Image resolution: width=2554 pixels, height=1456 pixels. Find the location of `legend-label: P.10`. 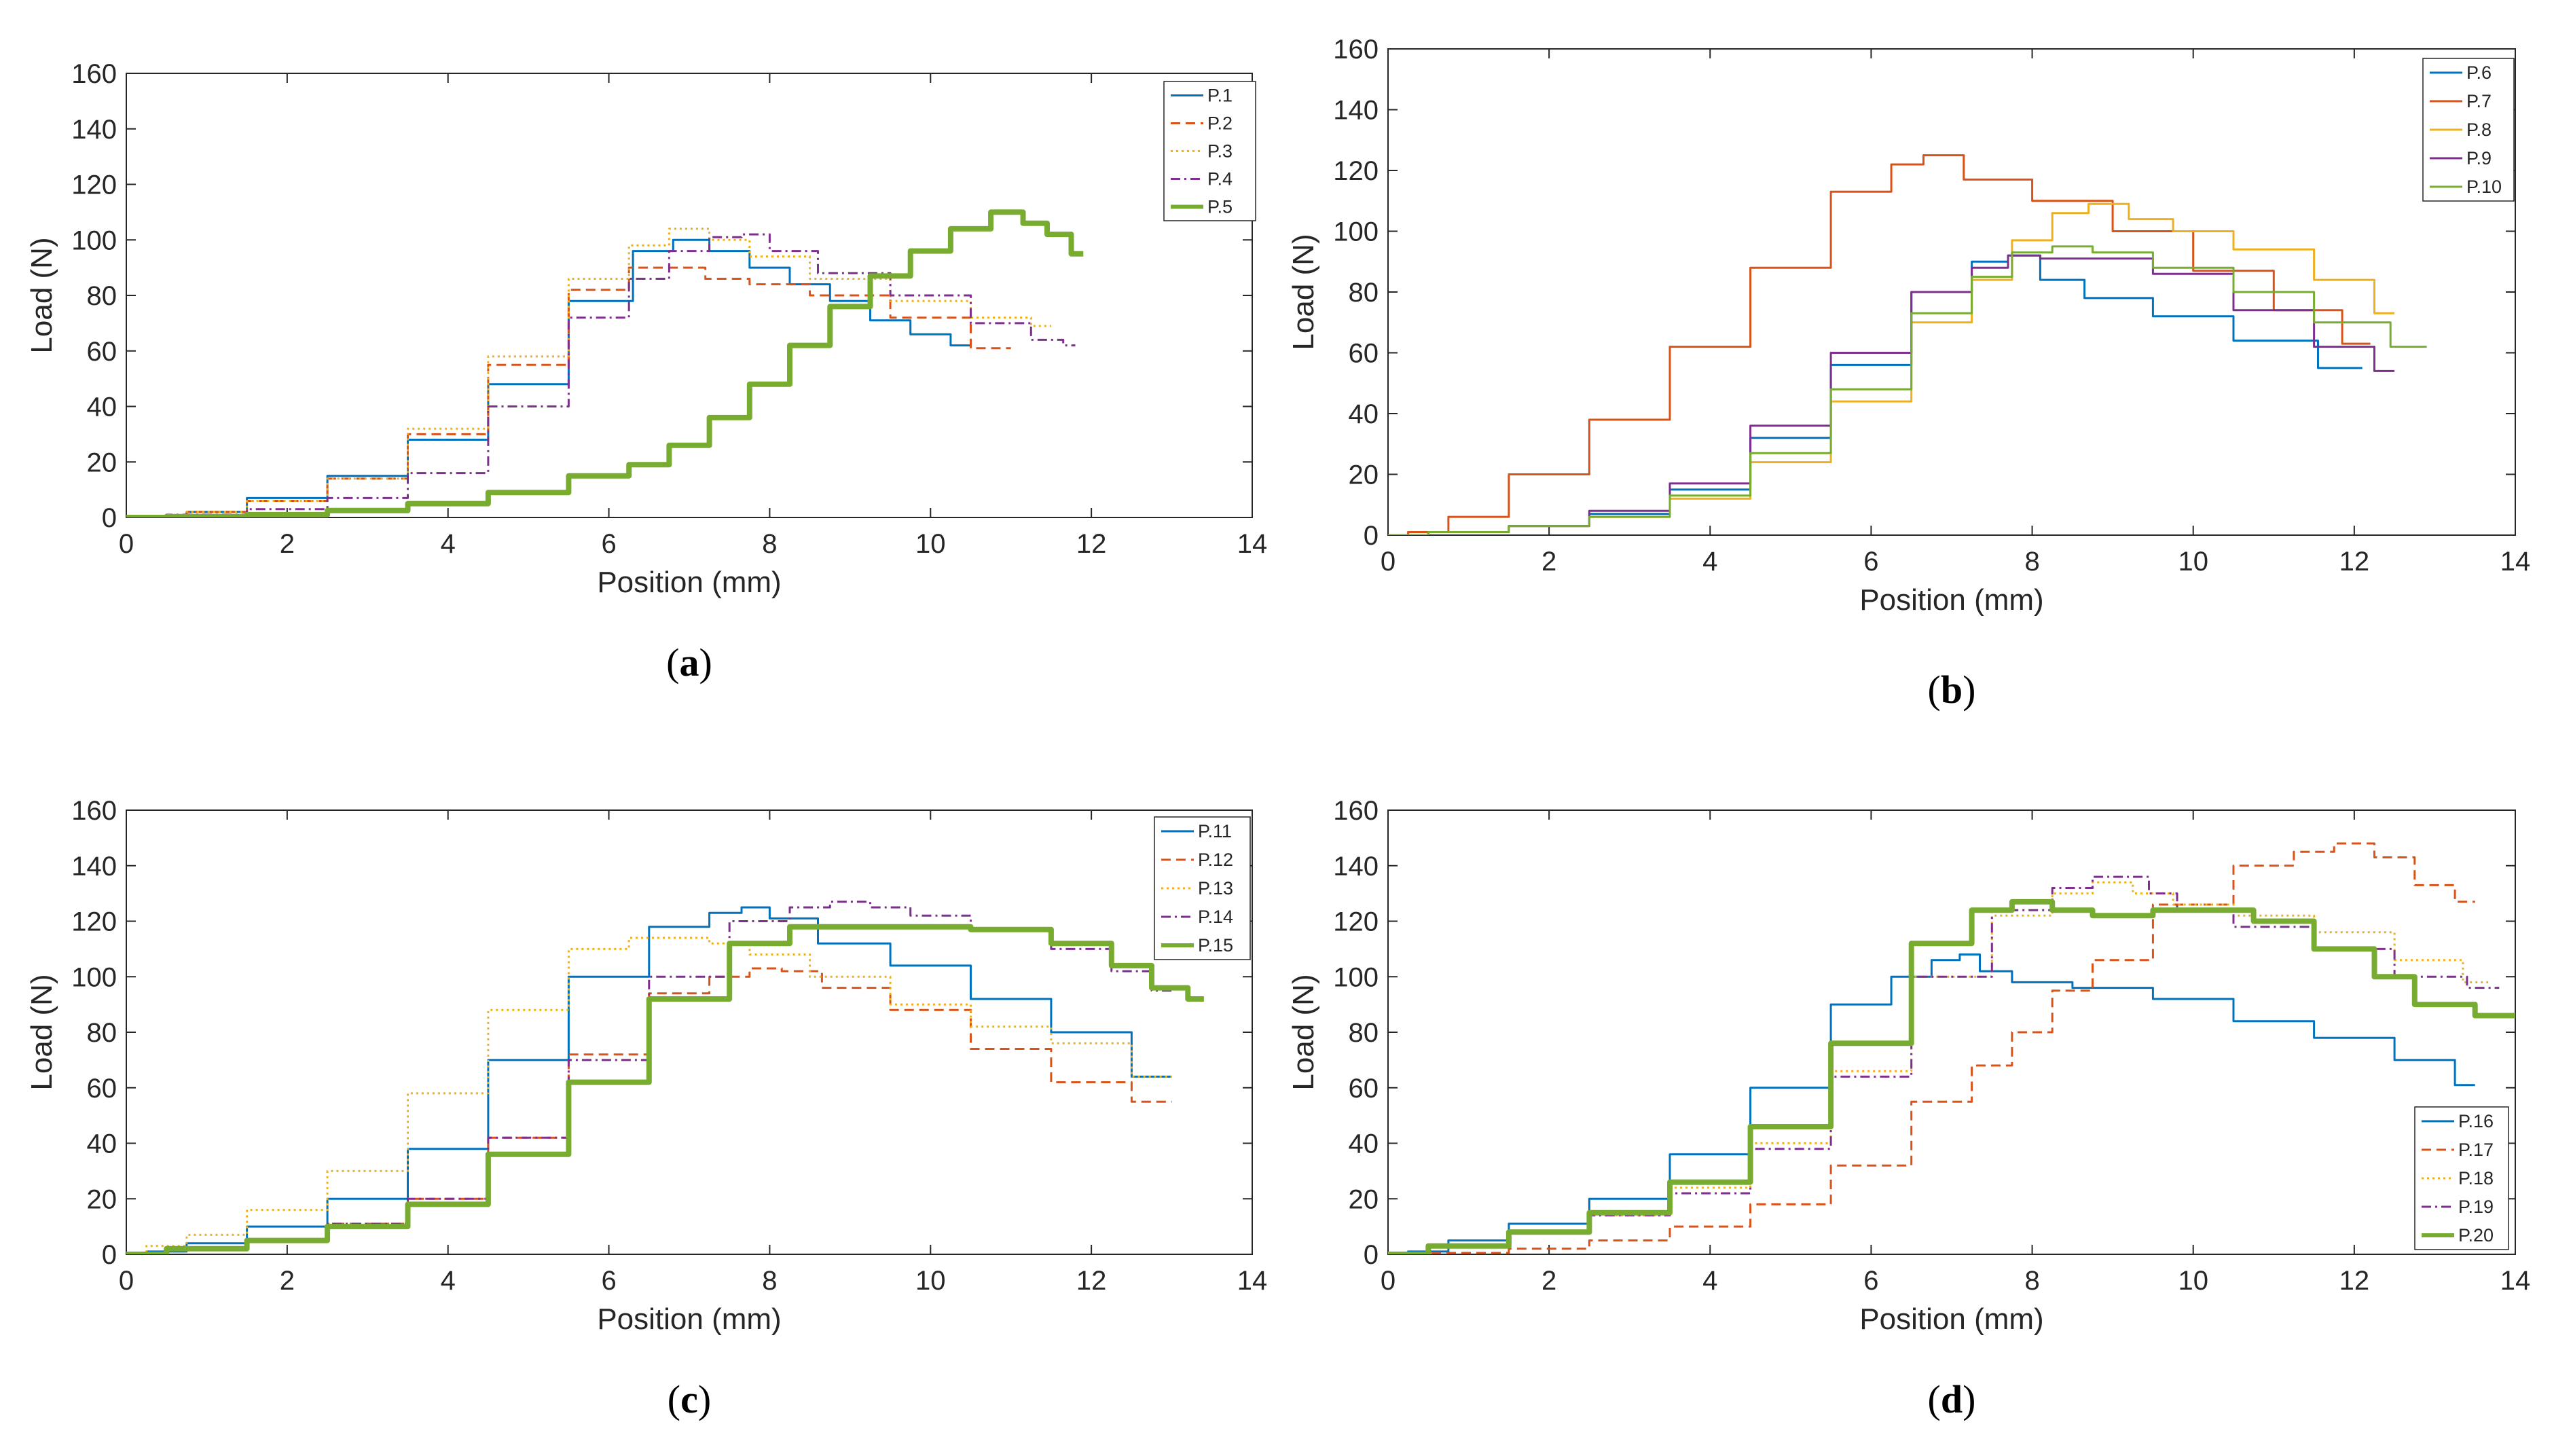

legend-label: P.10 is located at coordinates (2484, 187).